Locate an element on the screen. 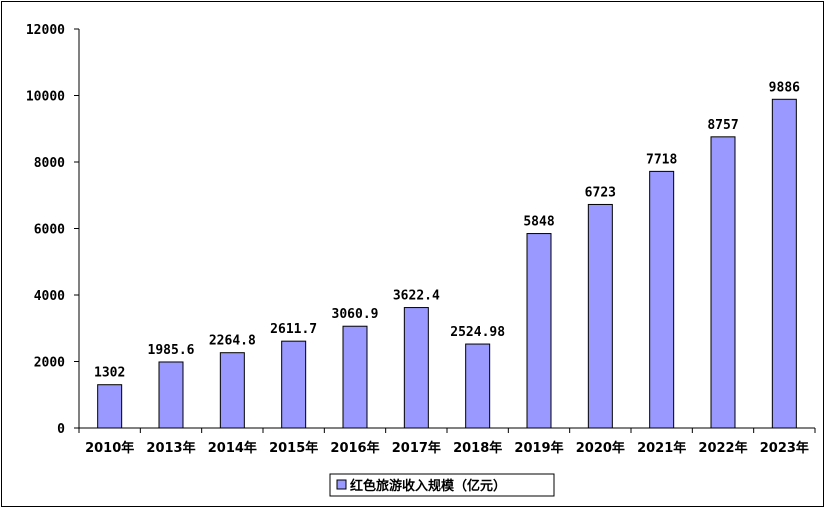  x-tick-label: 2023年 is located at coordinates (784, 448).